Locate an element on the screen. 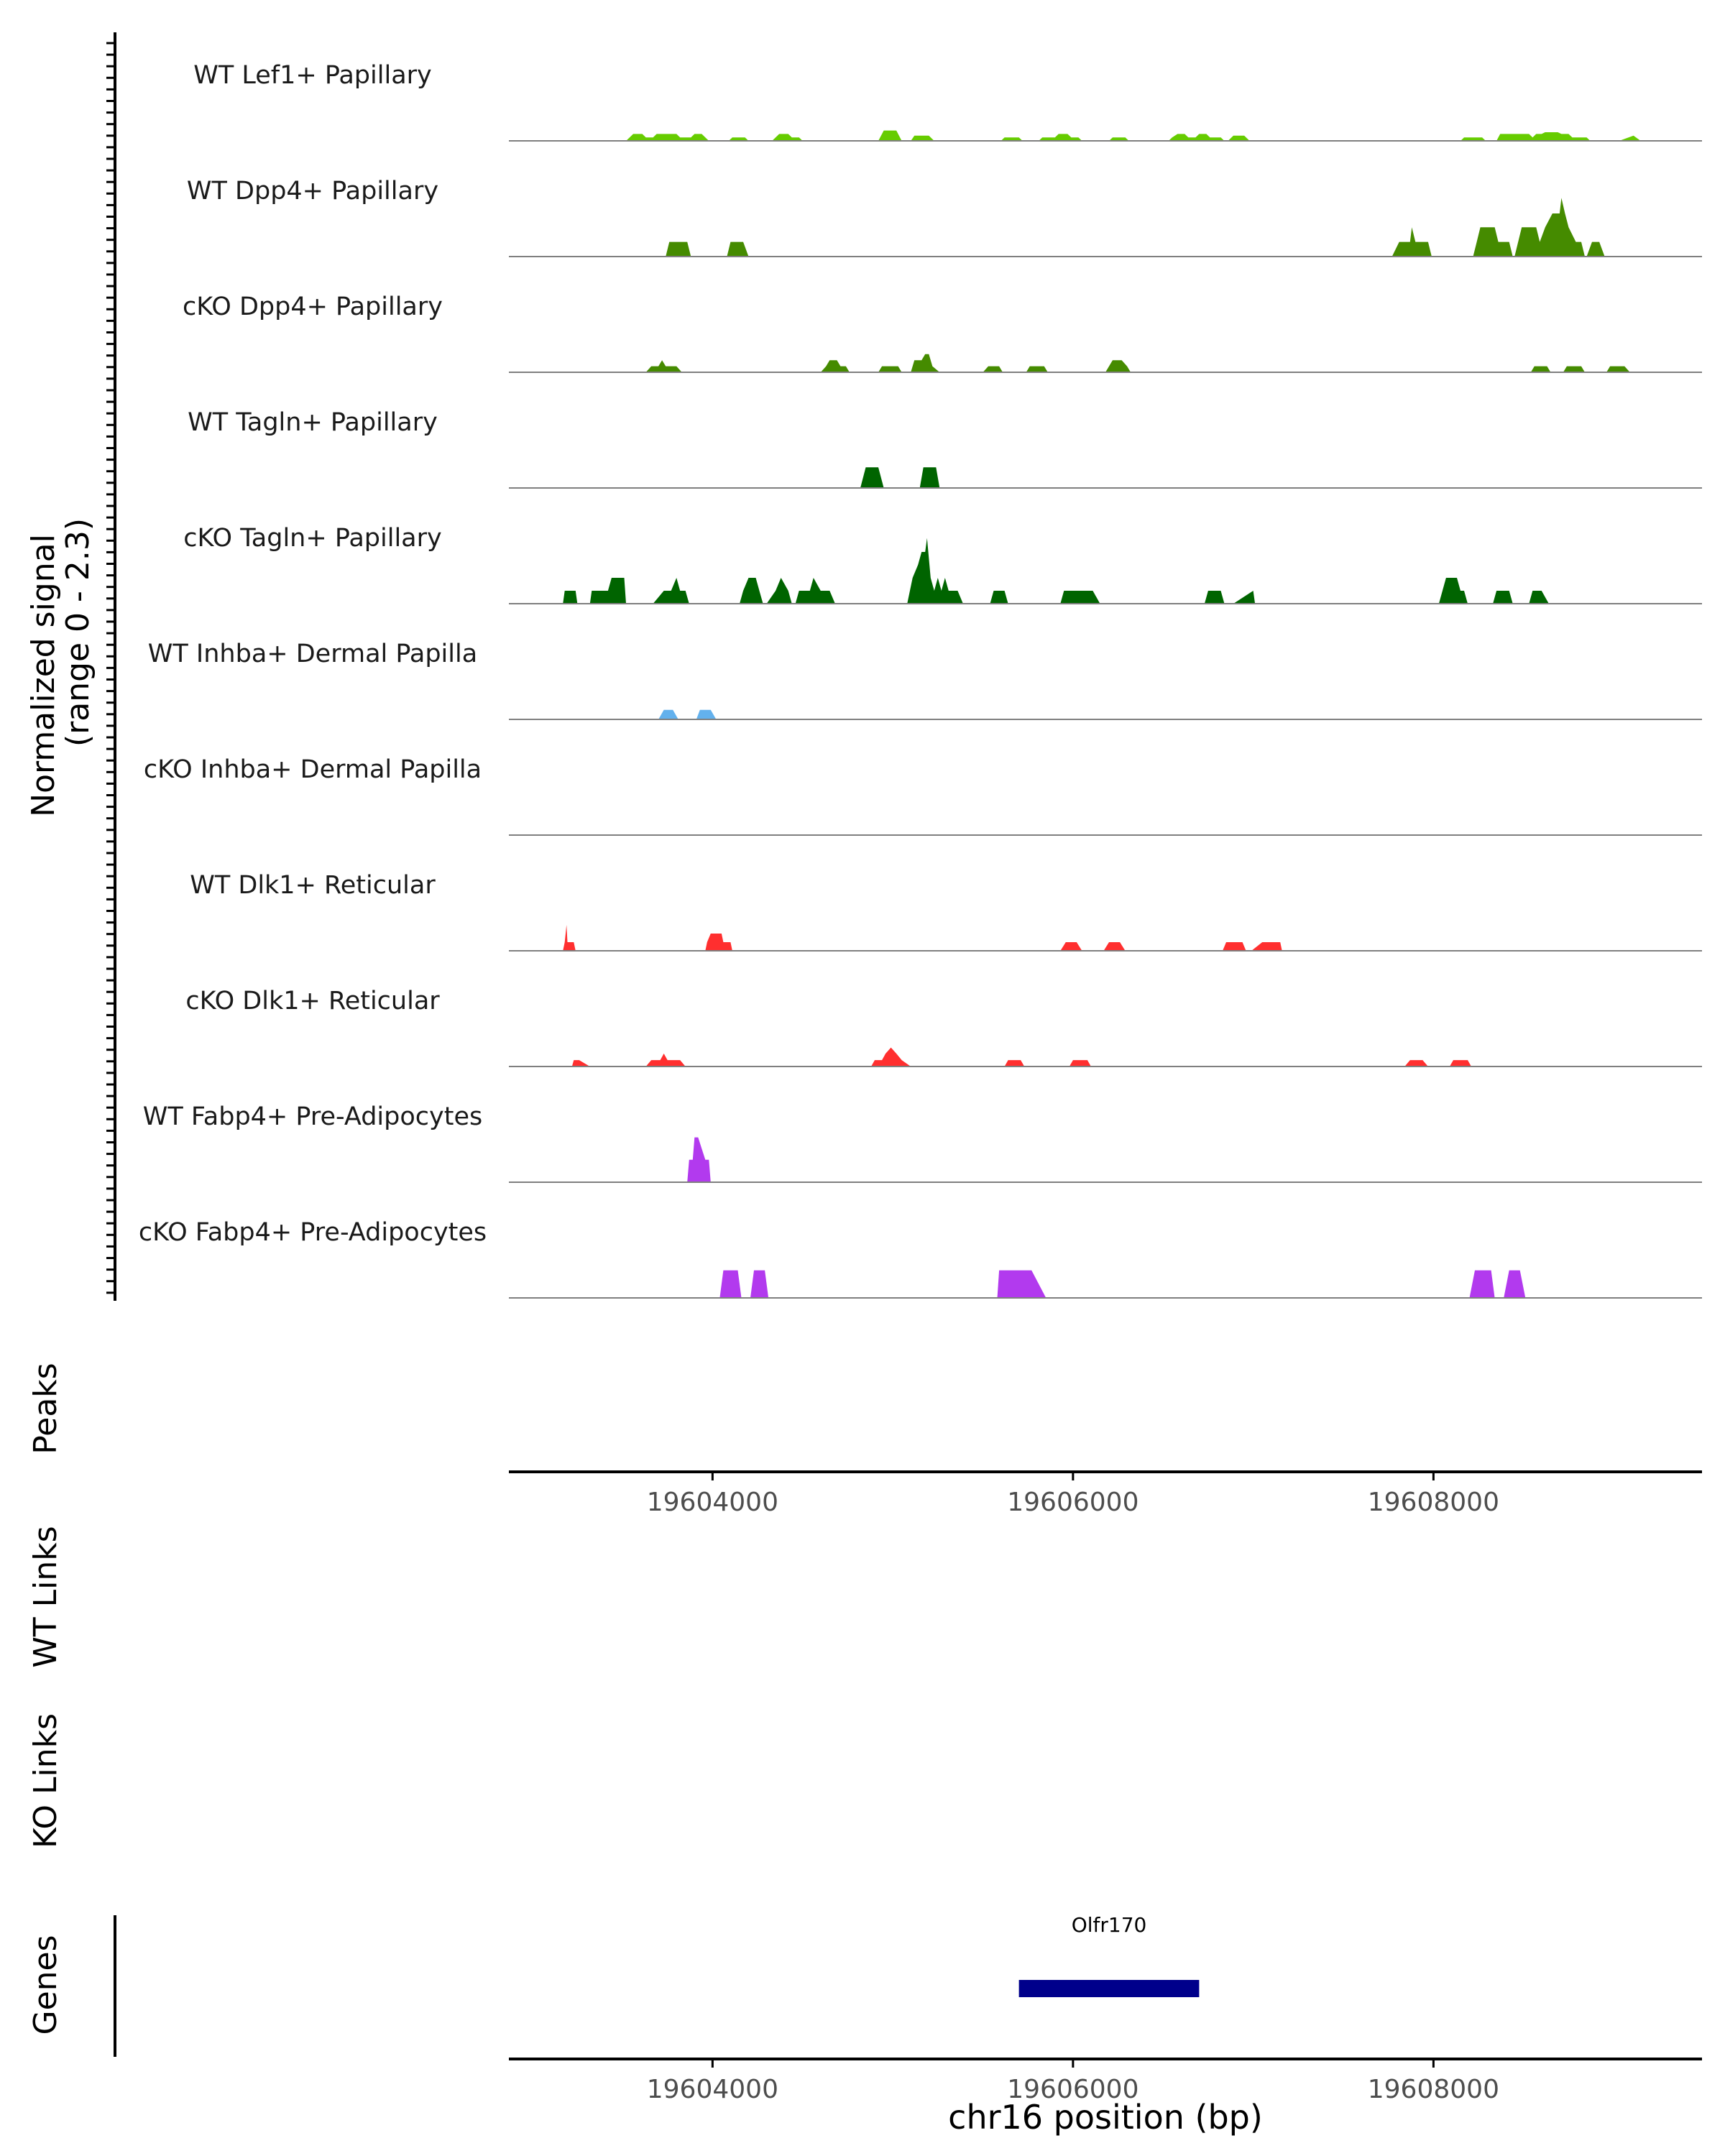 The height and width of the screenshot is (2156, 1725). genes-x-axis-ticks: 19604000 19606000 19608000 is located at coordinates (1073, 2082).